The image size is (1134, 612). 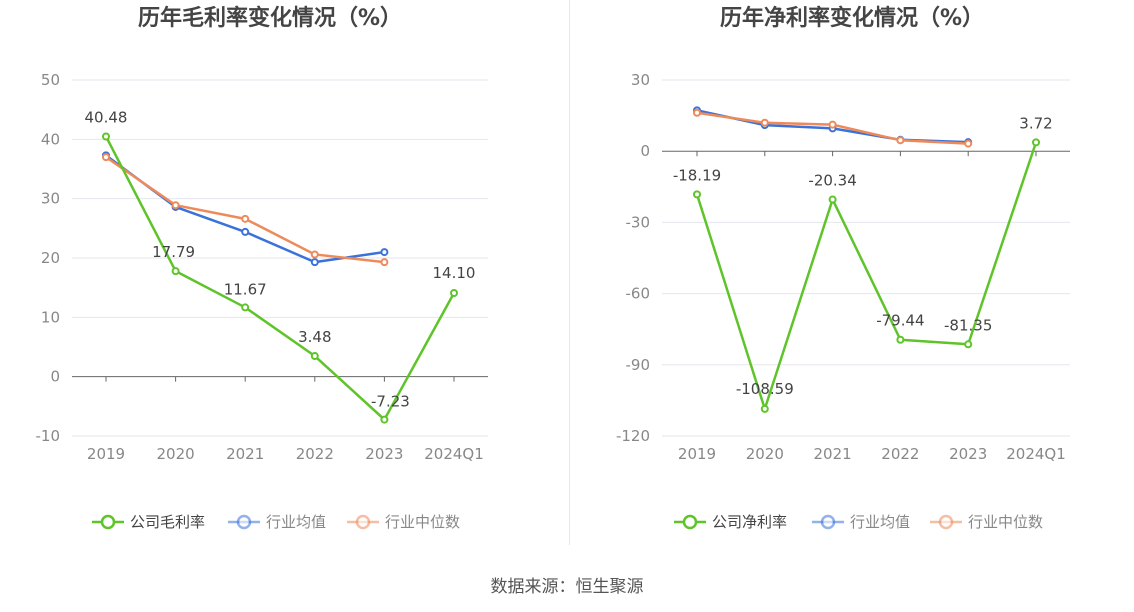 I want to click on y-tick-label: 10, so click(x=50, y=317).